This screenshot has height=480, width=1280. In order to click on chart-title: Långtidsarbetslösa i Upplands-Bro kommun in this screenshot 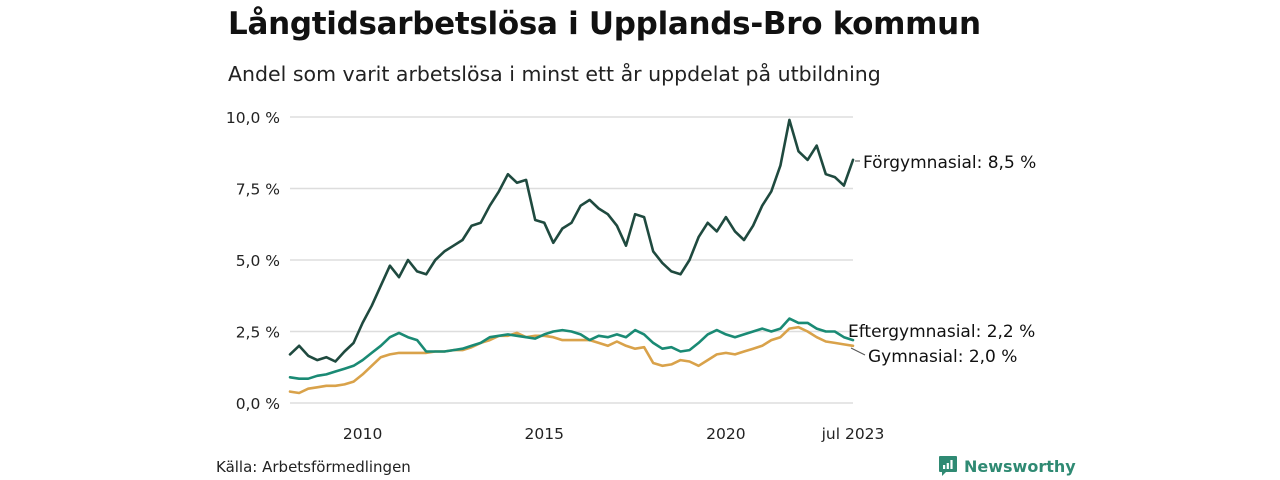, I will do `click(604, 24)`.